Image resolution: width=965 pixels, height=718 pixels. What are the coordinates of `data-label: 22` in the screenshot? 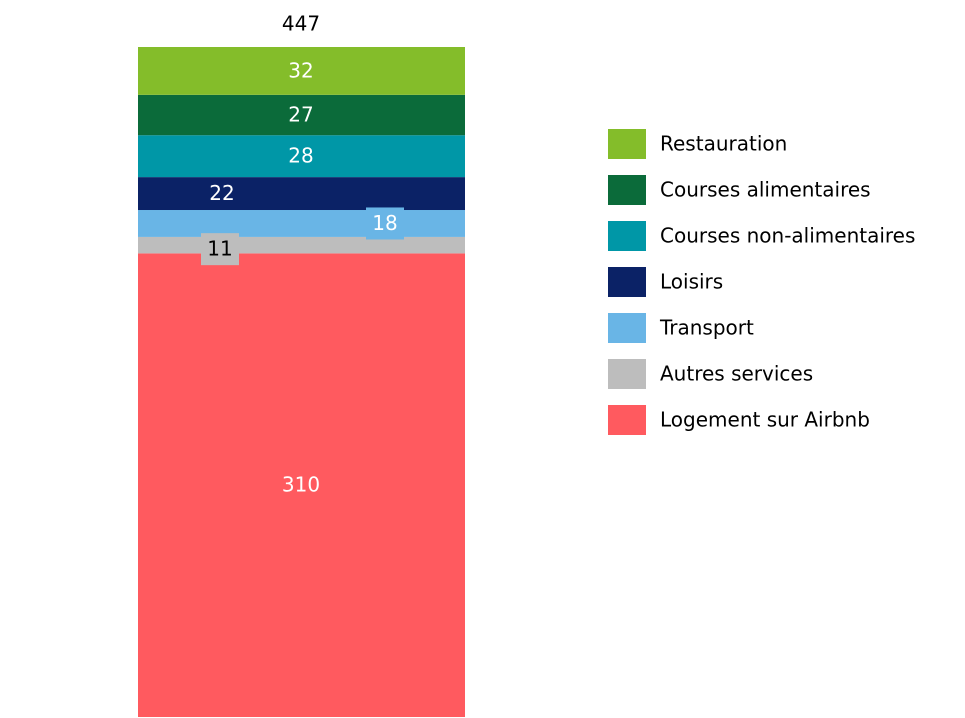 It's located at (221, 193).